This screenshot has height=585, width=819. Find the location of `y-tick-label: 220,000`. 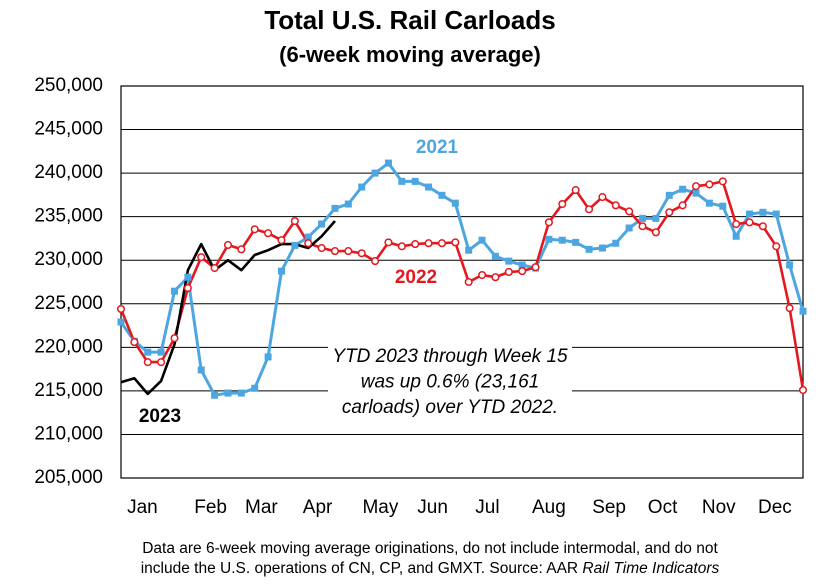

y-tick-label: 220,000 is located at coordinates (68, 346).